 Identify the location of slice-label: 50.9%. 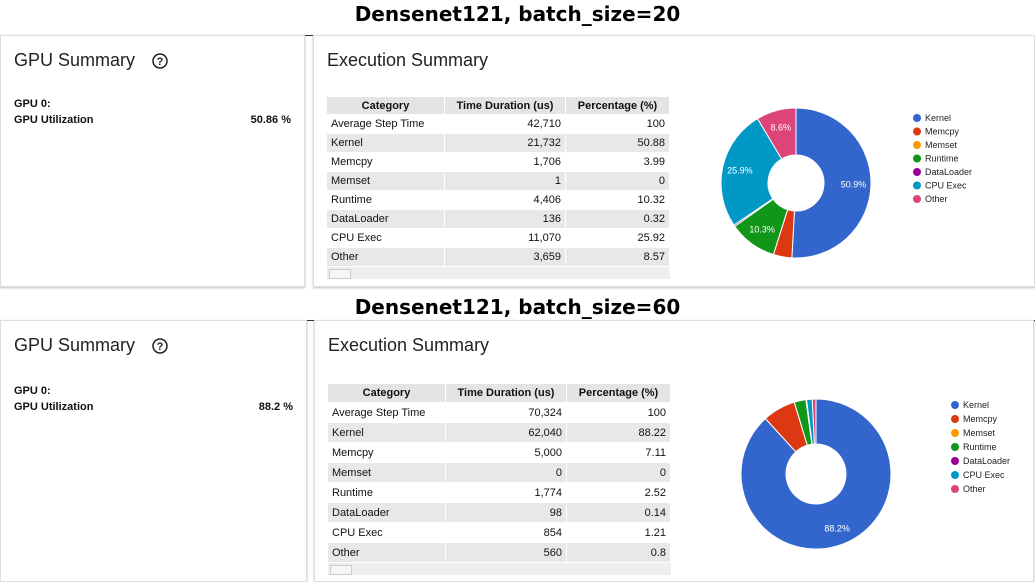
(854, 185).